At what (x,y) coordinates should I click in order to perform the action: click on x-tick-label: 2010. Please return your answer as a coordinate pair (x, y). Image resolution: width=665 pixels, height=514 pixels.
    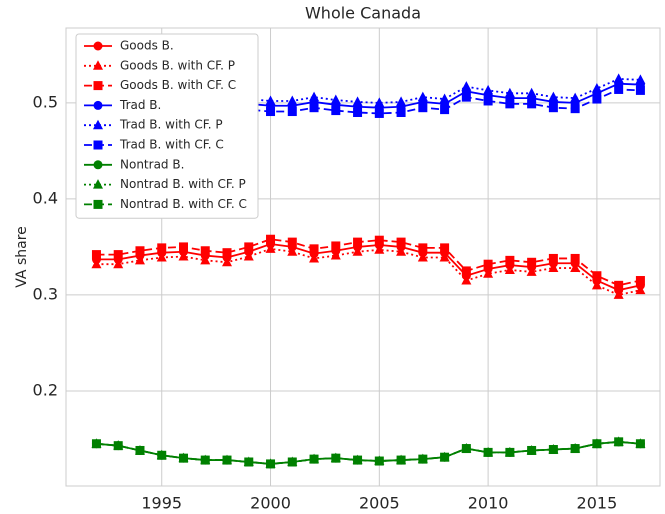
    Looking at the image, I should click on (488, 503).